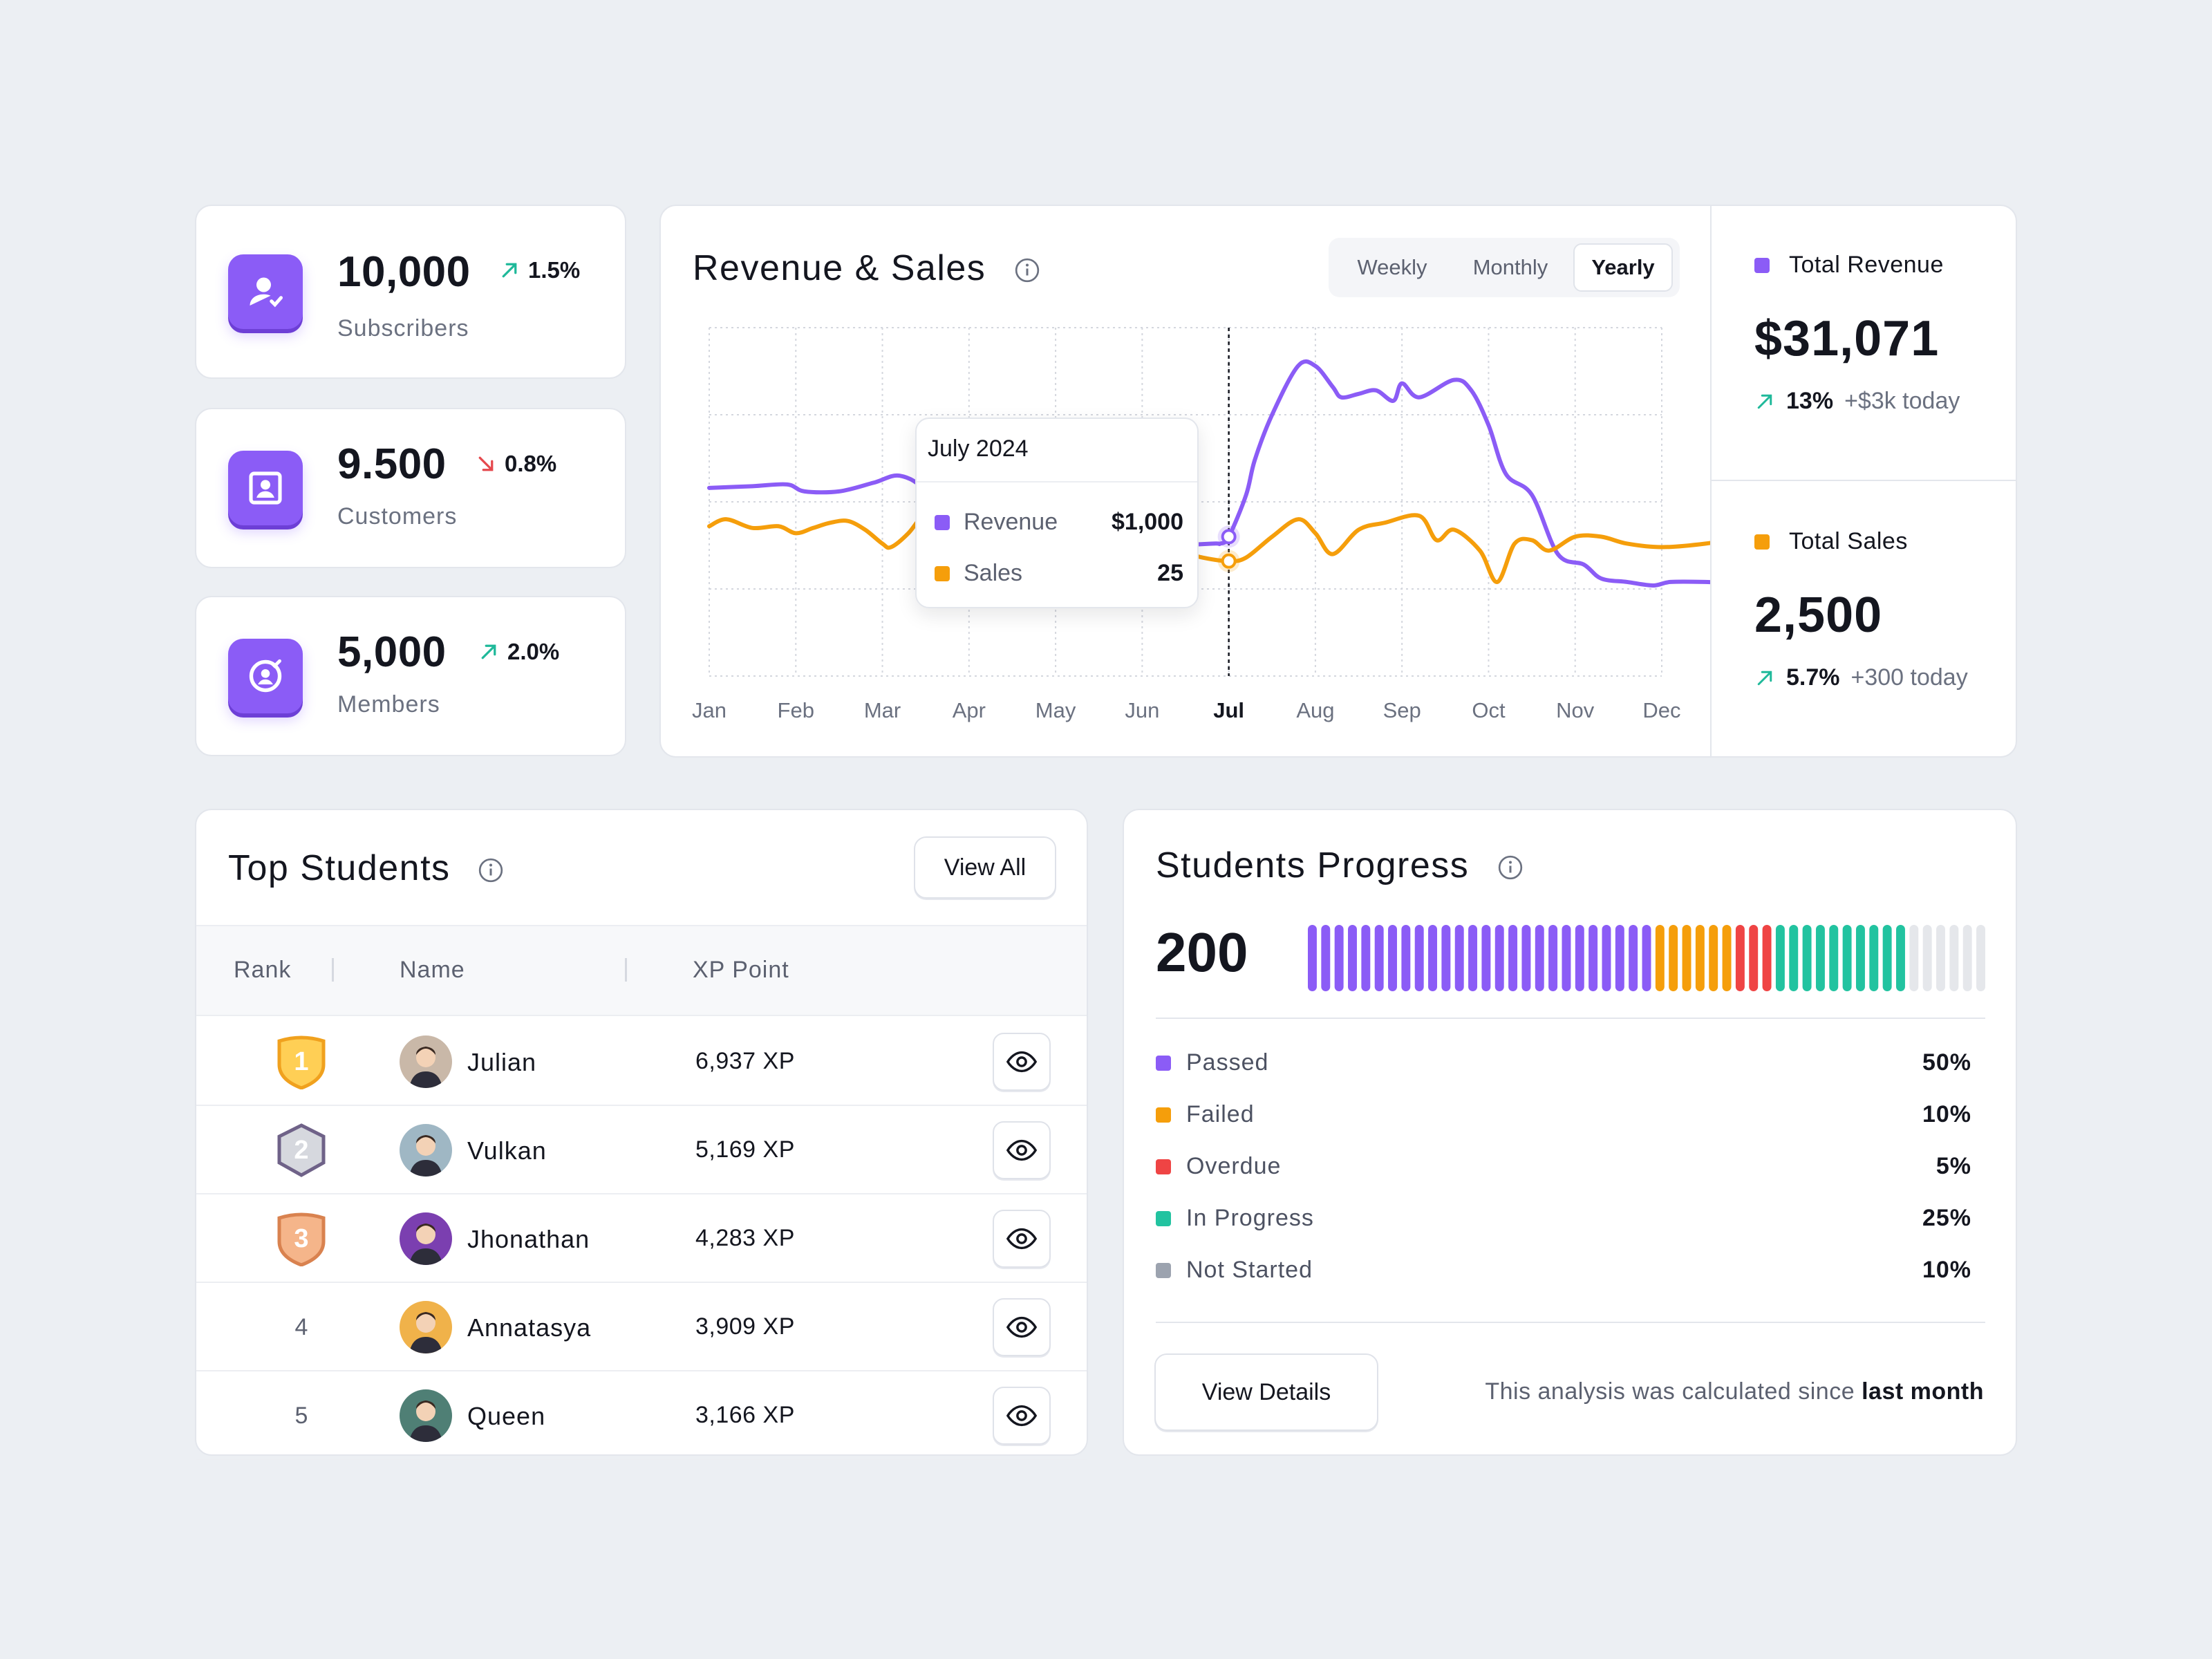 The width and height of the screenshot is (2212, 1659). What do you see at coordinates (985, 868) in the screenshot?
I see `view-all-button: View All` at bounding box center [985, 868].